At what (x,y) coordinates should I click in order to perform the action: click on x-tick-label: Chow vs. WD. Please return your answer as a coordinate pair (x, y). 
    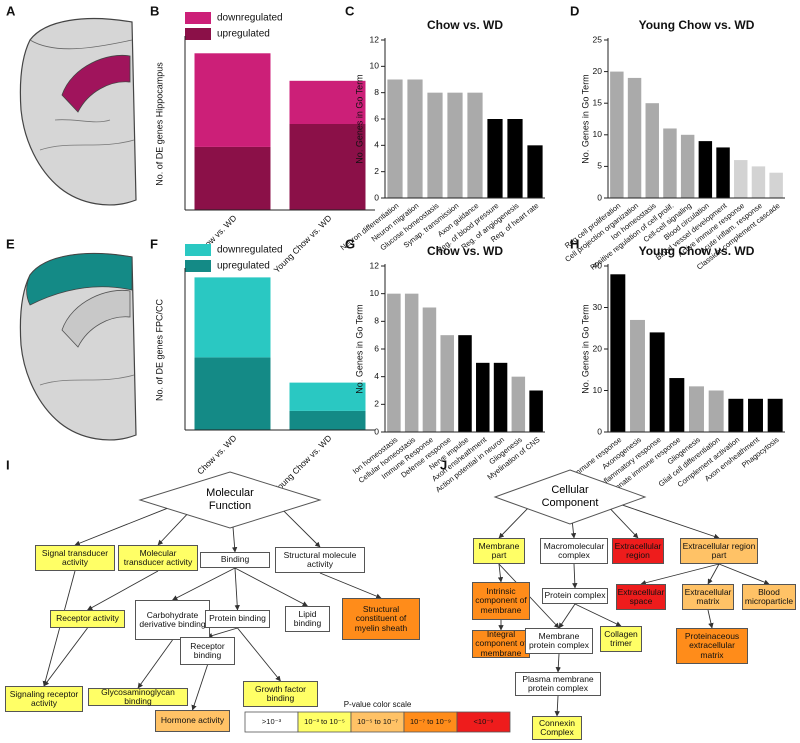
    Looking at the image, I should click on (216, 454).